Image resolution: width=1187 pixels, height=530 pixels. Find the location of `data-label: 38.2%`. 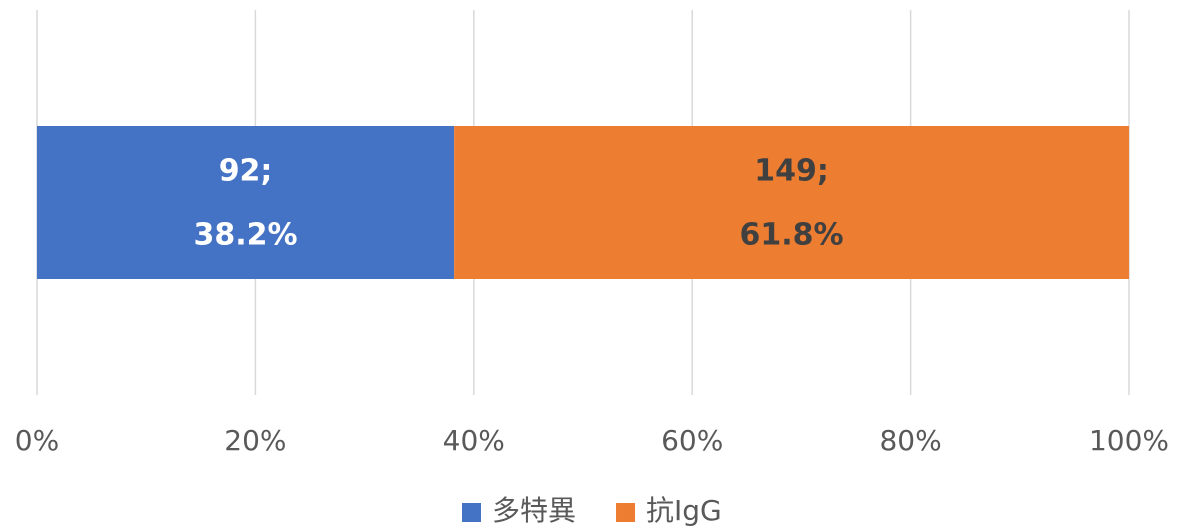

data-label: 38.2% is located at coordinates (246, 235).